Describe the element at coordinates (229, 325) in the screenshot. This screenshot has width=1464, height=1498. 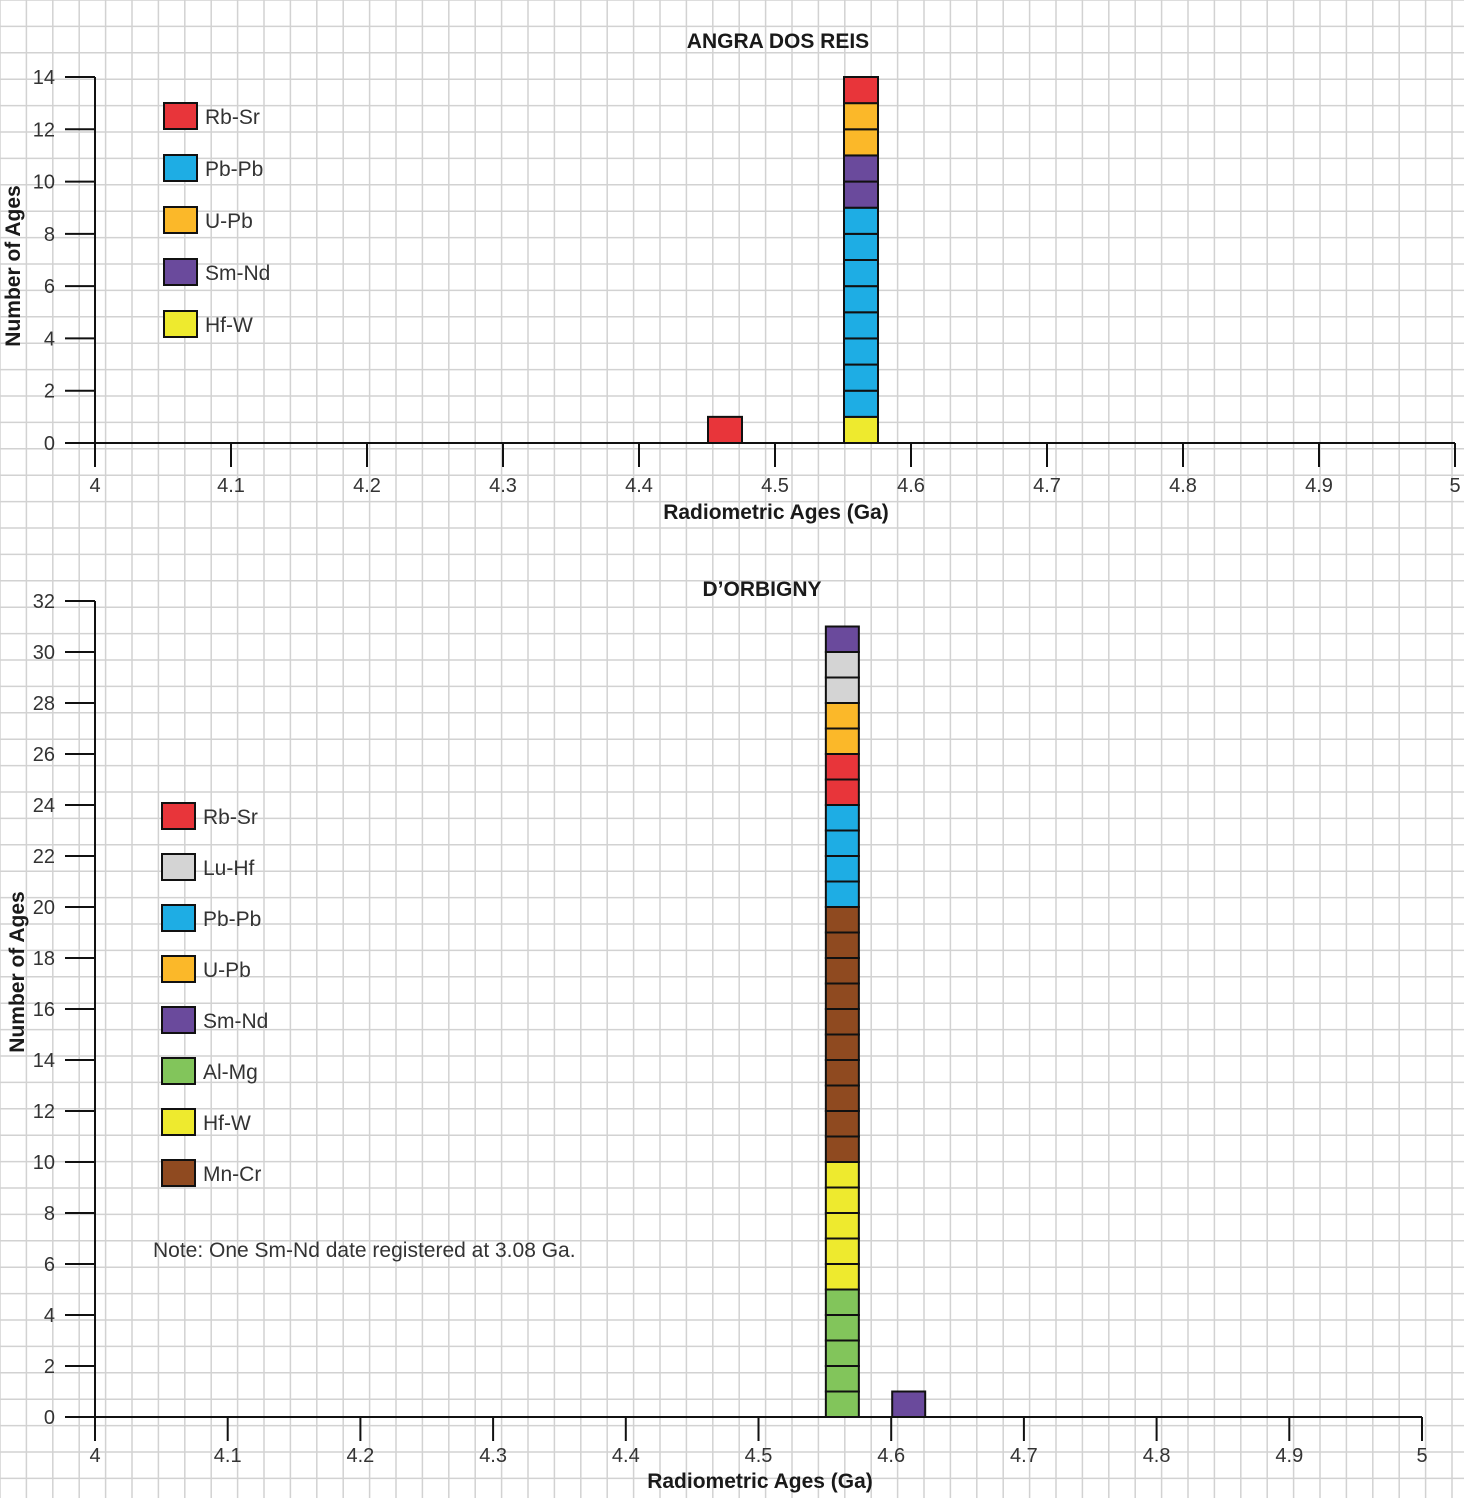
I see `legend-label: Hf-W` at that location.